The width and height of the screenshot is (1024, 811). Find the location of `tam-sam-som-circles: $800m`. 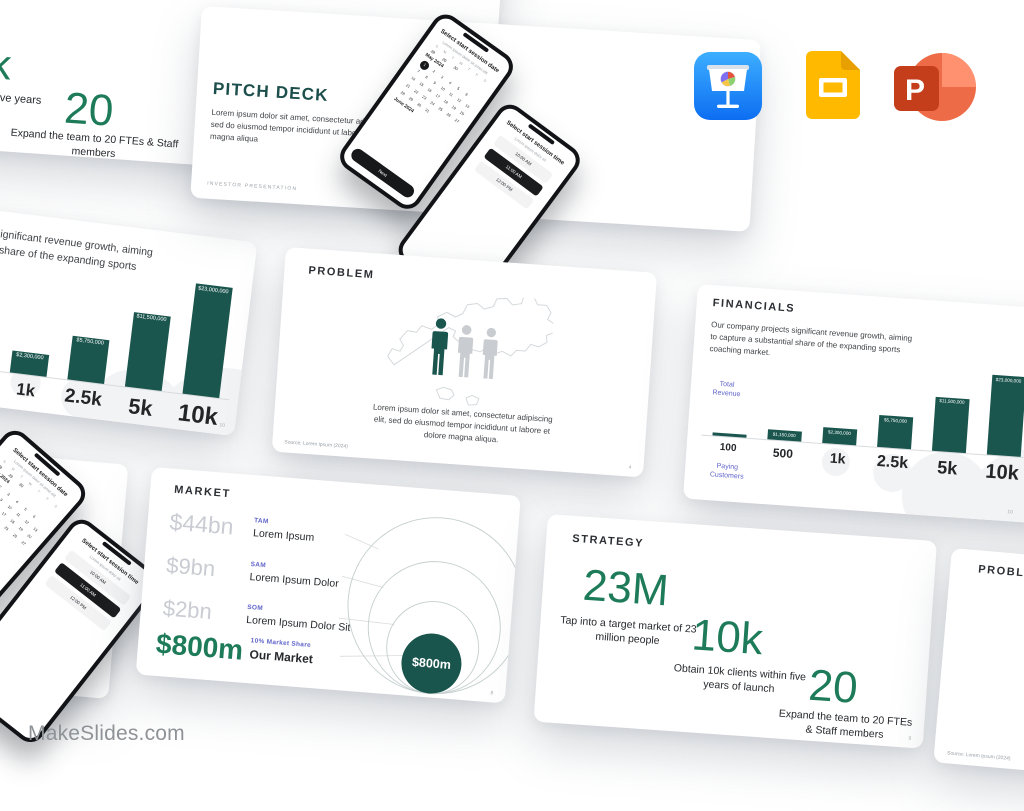

tam-sam-som-circles: $800m is located at coordinates (429, 606).